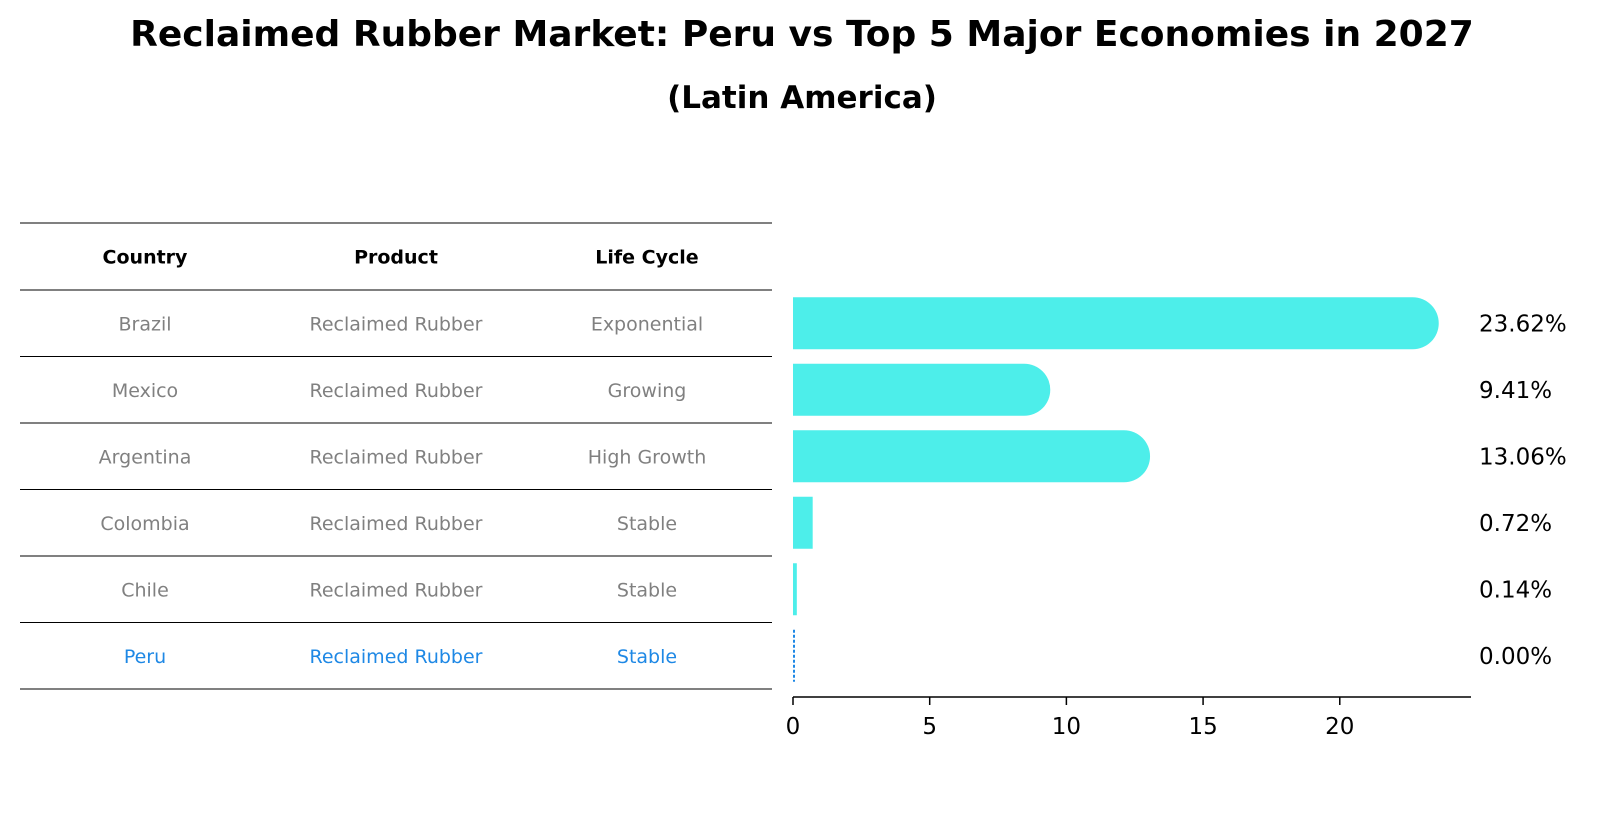 The image size is (1604, 823). Describe the element at coordinates (144, 324) in the screenshot. I see `table-cell: Brazil` at that location.